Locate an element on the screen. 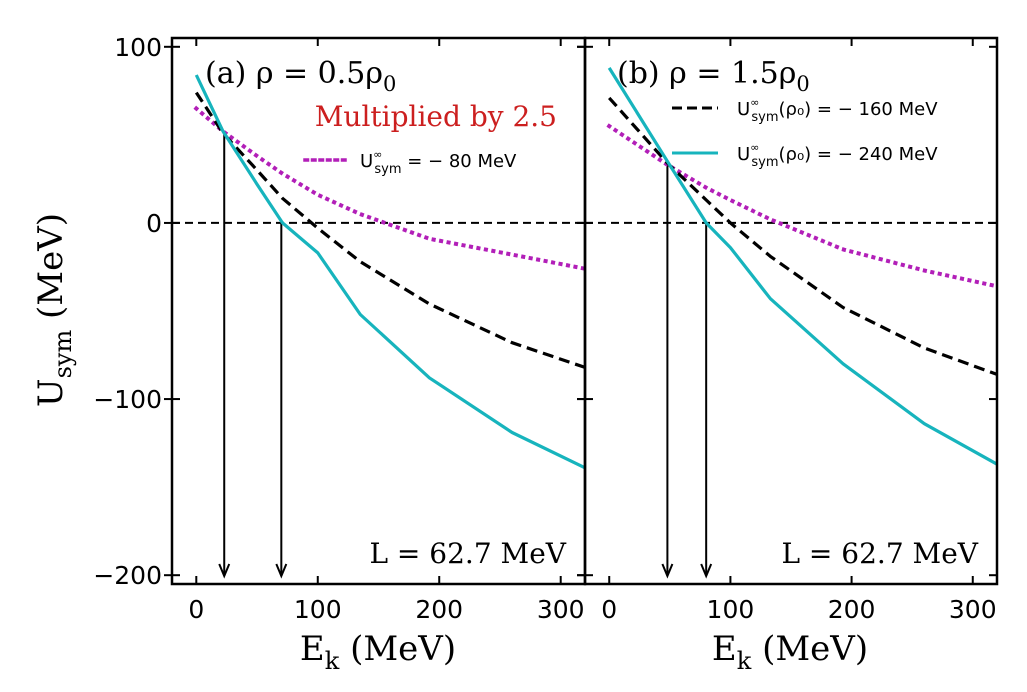  l-label-a: L = 62.7 MeV is located at coordinates (467, 553).